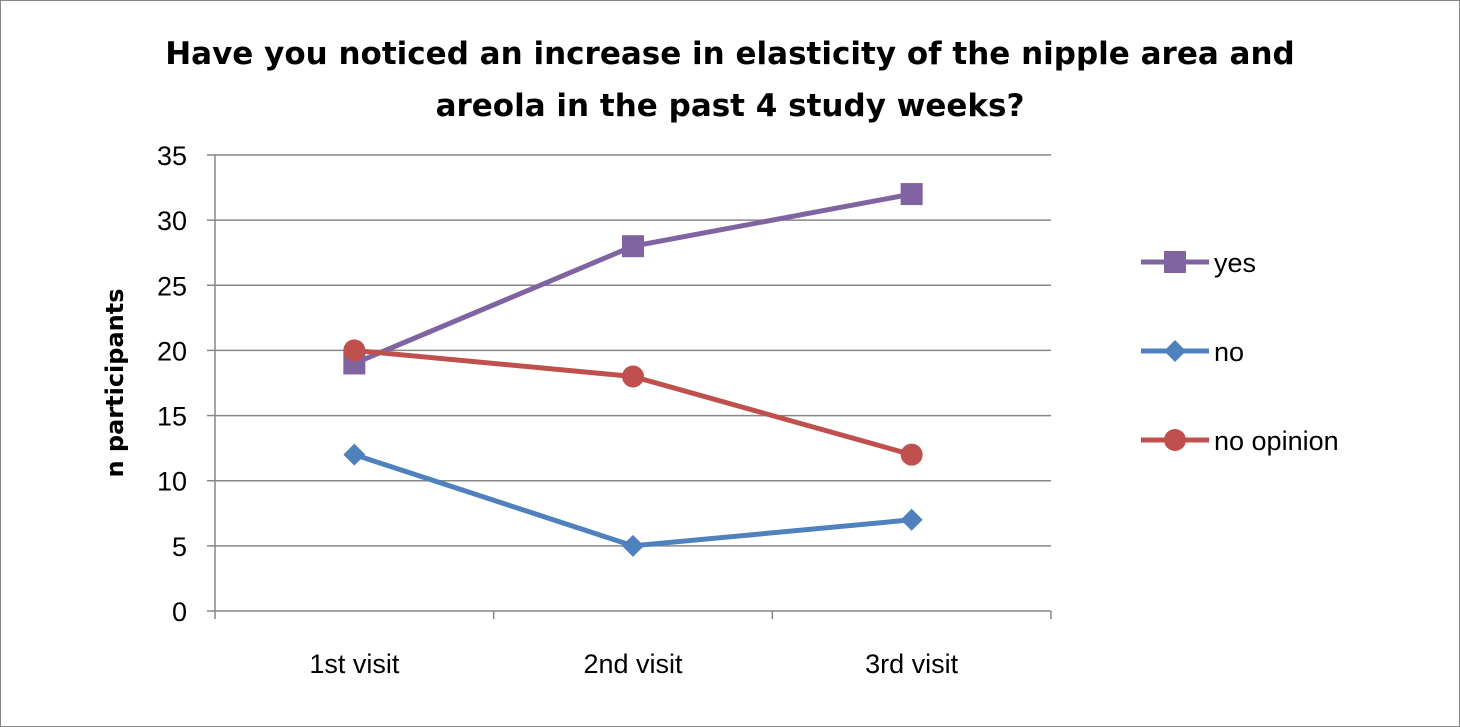 This screenshot has height=727, width=1460. Describe the element at coordinates (1229, 352) in the screenshot. I see `legend-label-no: no` at that location.